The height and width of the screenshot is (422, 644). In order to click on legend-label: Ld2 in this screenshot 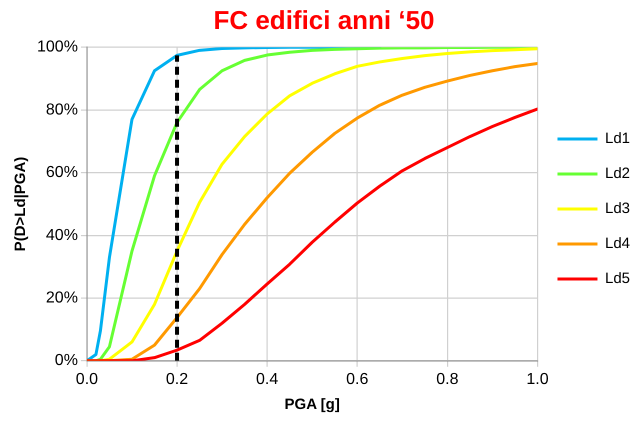, I will do `click(617, 173)`.